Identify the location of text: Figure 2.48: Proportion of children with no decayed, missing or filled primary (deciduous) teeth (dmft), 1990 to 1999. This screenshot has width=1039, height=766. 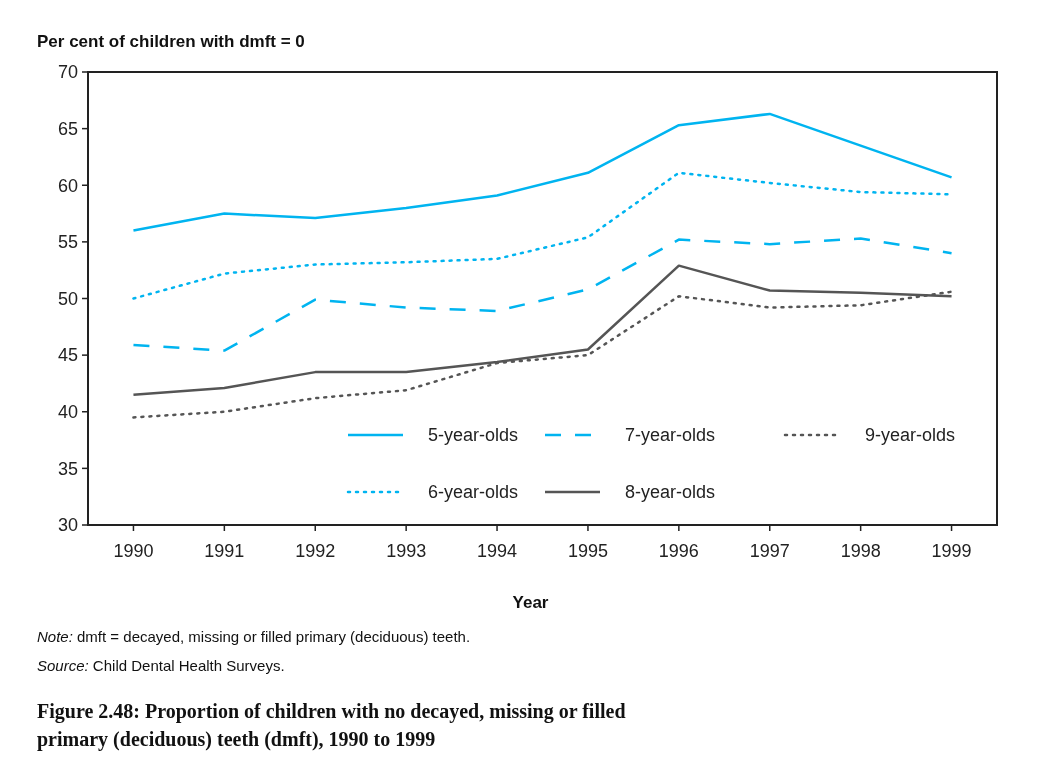
(331, 725).